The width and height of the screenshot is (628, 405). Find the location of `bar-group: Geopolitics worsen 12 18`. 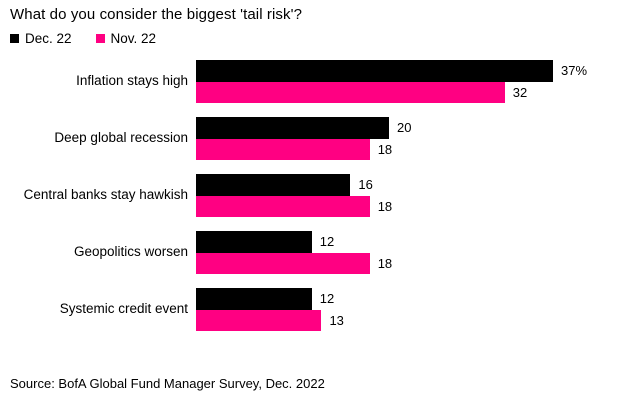

bar-group: Geopolitics worsen 12 18 is located at coordinates (314, 252).